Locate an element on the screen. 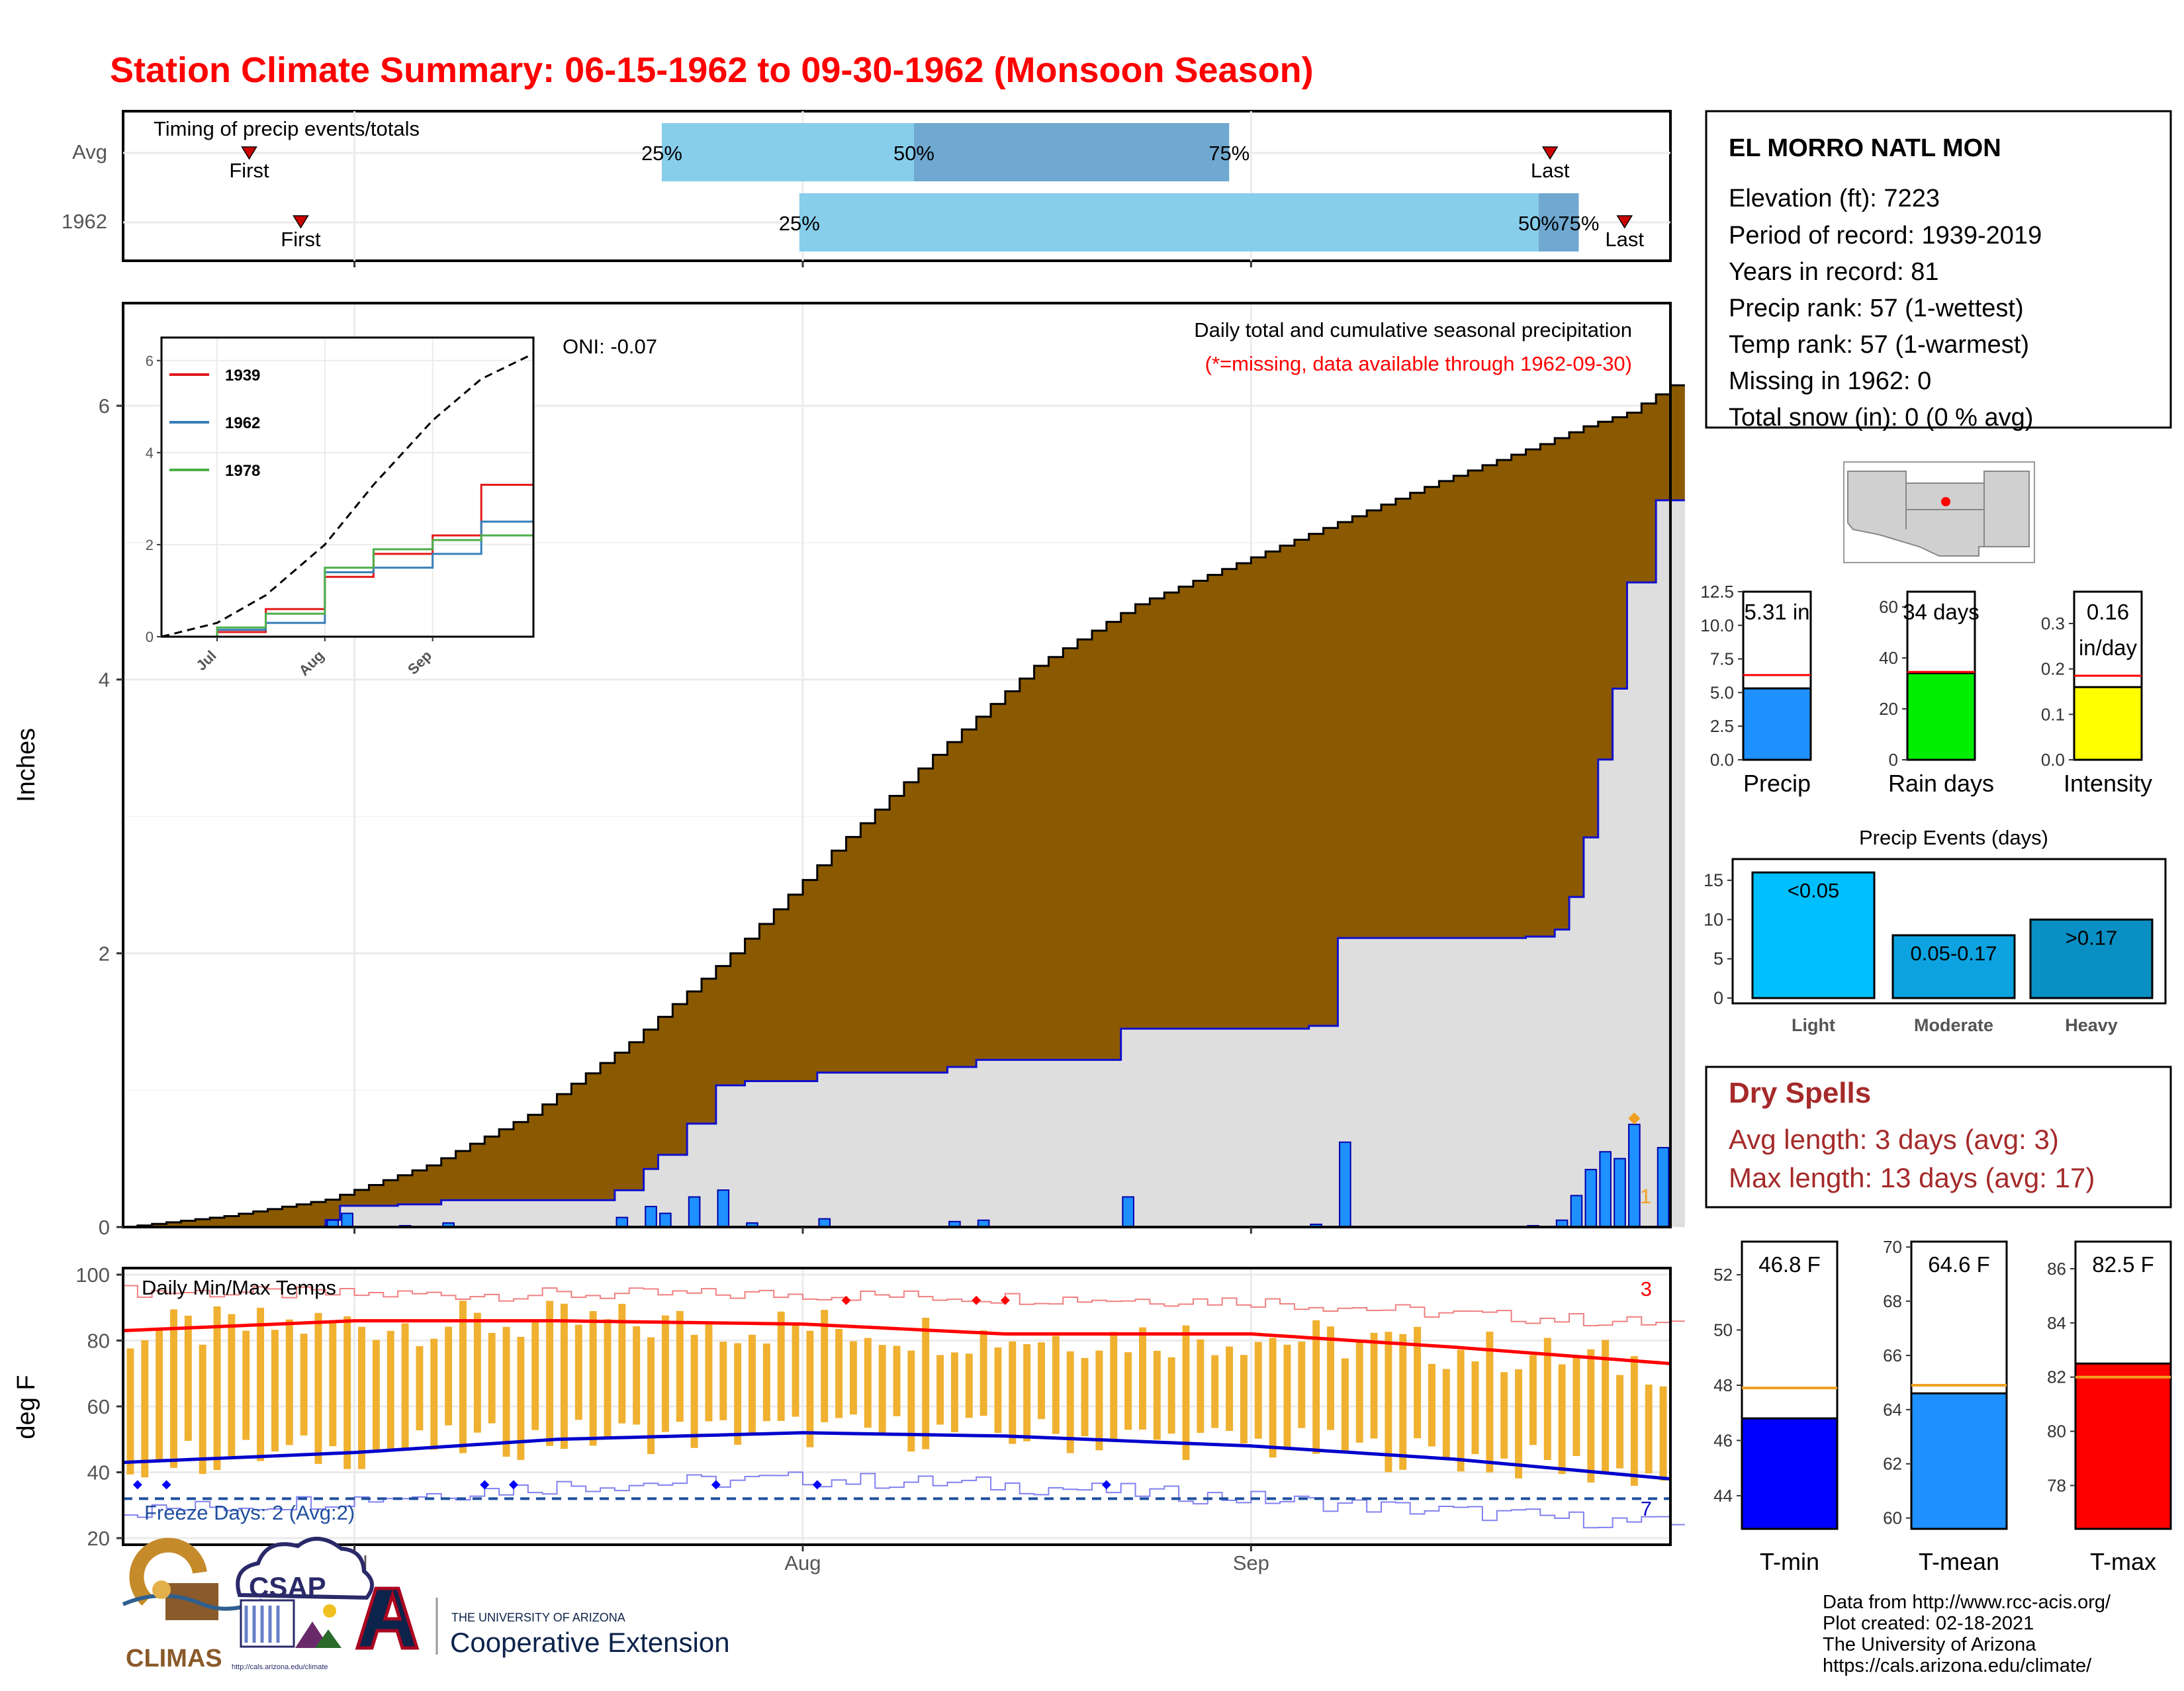 The width and height of the screenshot is (2184, 1691). mini-chart-y-tick-label: 0.0 is located at coordinates (1722, 760).